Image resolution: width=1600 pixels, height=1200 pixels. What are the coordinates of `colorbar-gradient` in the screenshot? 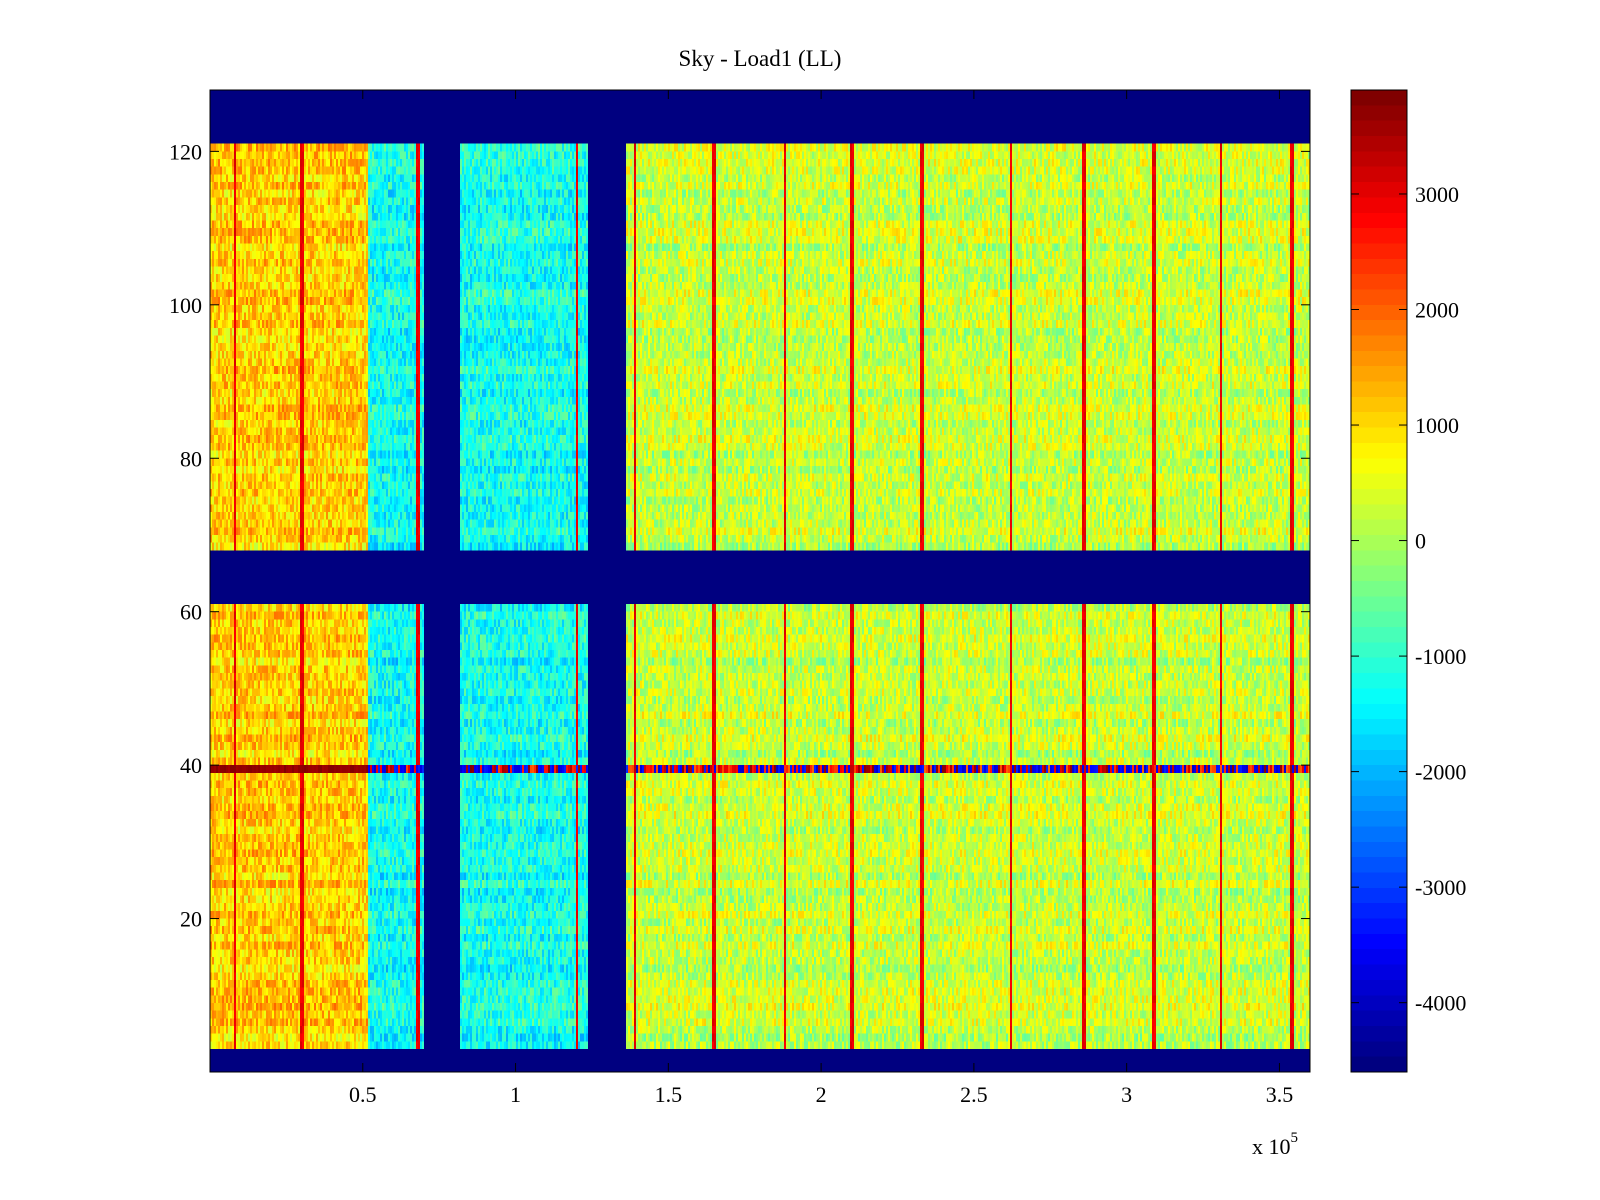 It's located at (1379, 581).